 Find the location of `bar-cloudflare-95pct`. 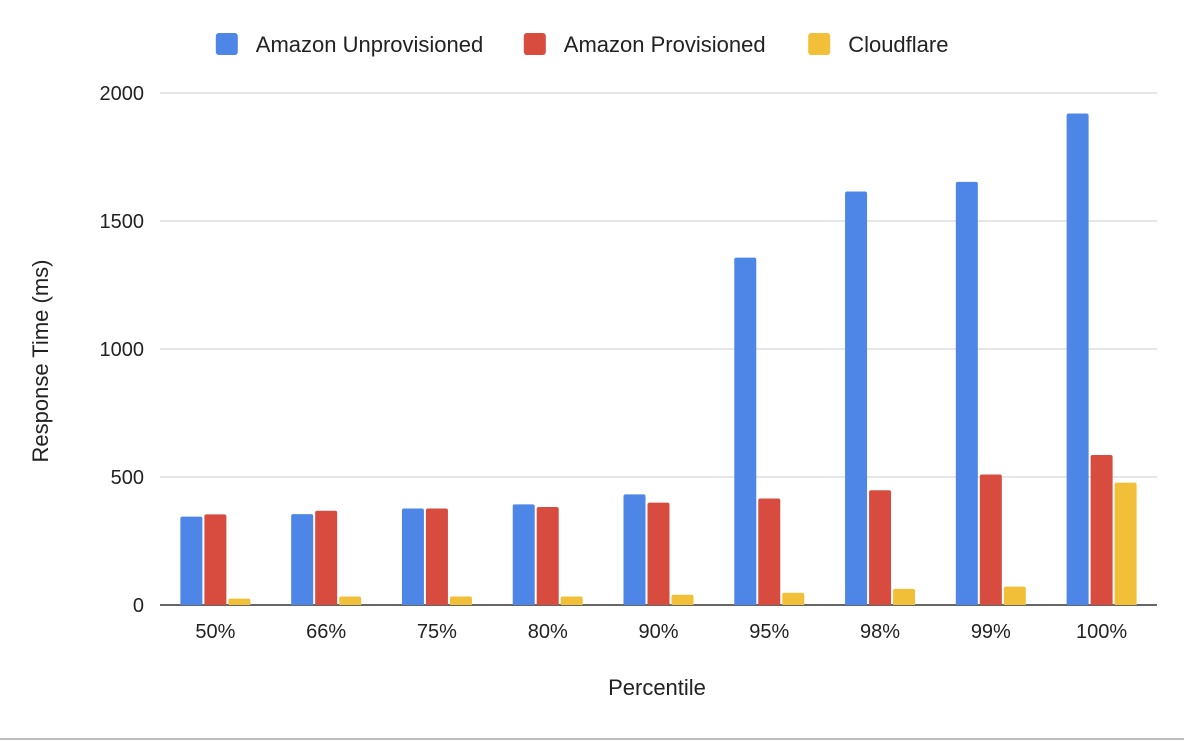

bar-cloudflare-95pct is located at coordinates (793, 598).